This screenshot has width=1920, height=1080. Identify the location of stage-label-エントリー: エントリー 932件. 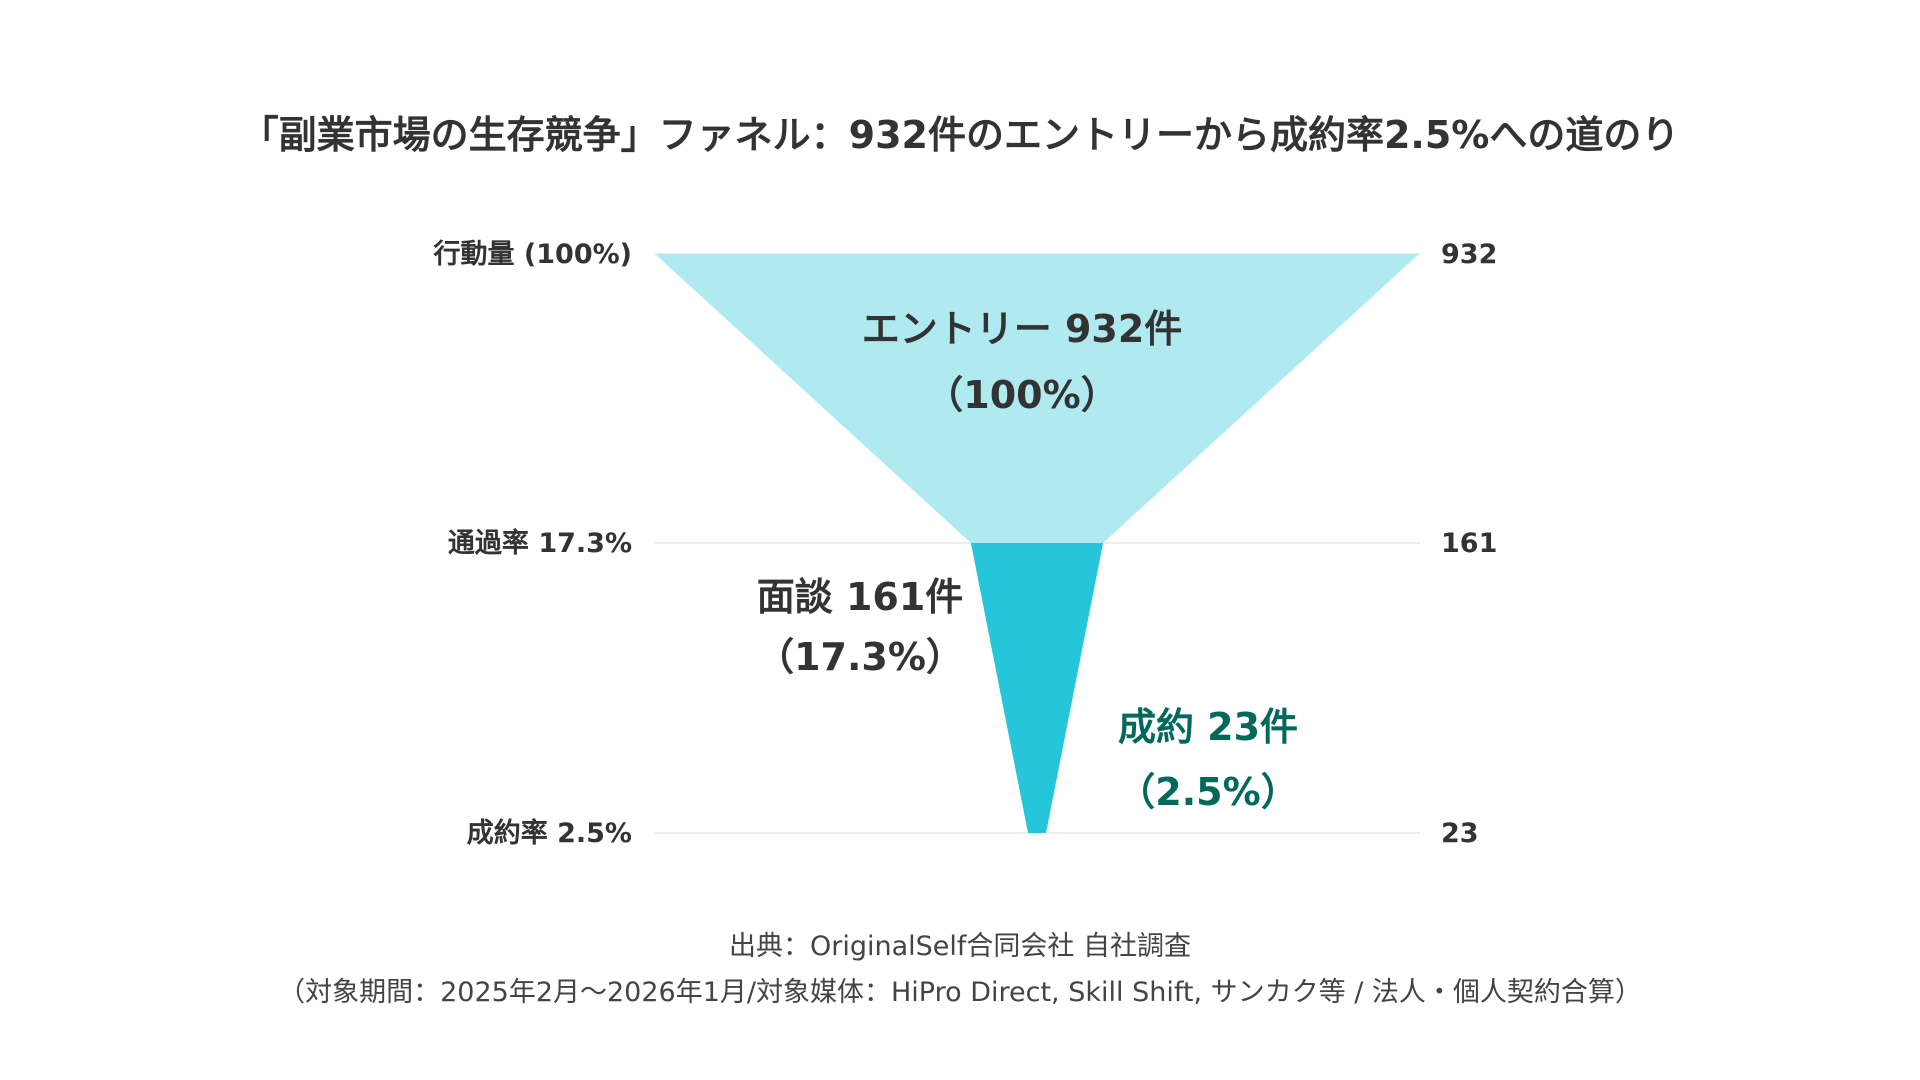
(1022, 329).